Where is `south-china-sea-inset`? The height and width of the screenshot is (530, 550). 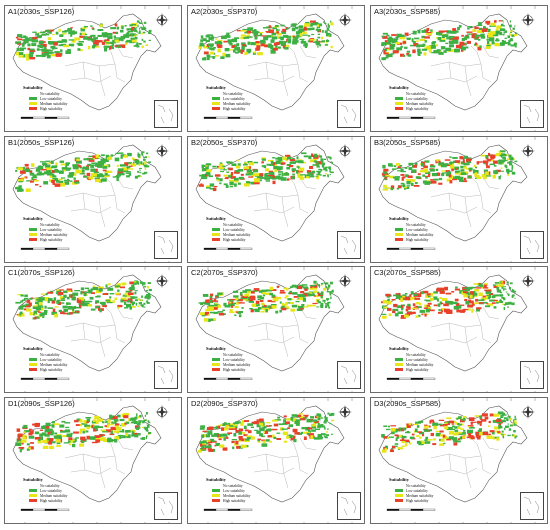
south-china-sea-inset is located at coordinates (349, 506).